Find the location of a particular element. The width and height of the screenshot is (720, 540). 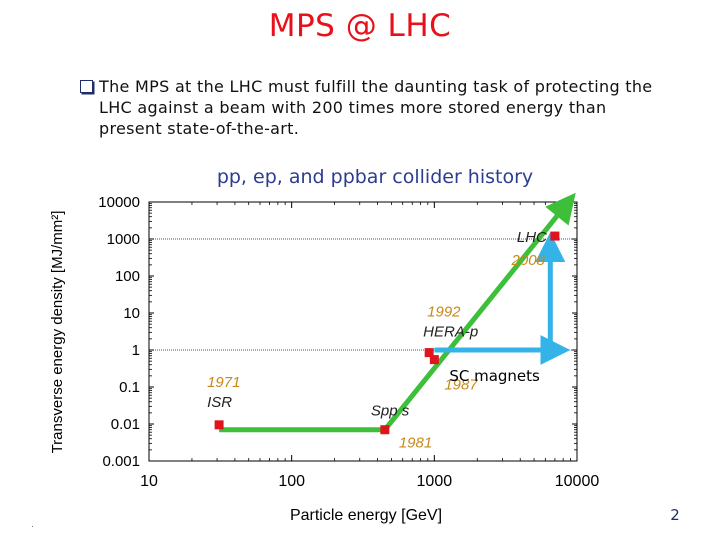

x-axis-label: Particle energy [GeV] is located at coordinates (366, 515).